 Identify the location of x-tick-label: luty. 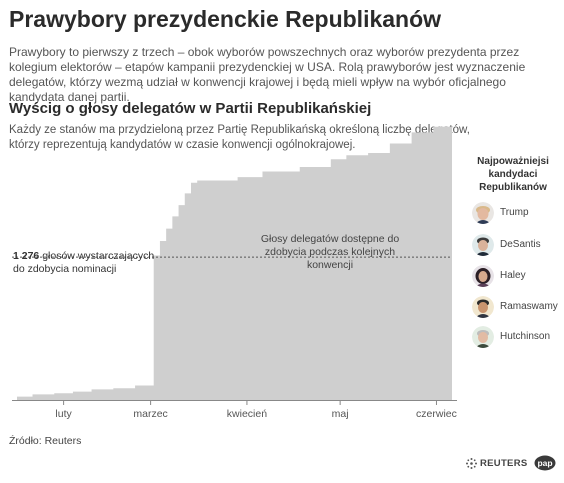
(63, 414).